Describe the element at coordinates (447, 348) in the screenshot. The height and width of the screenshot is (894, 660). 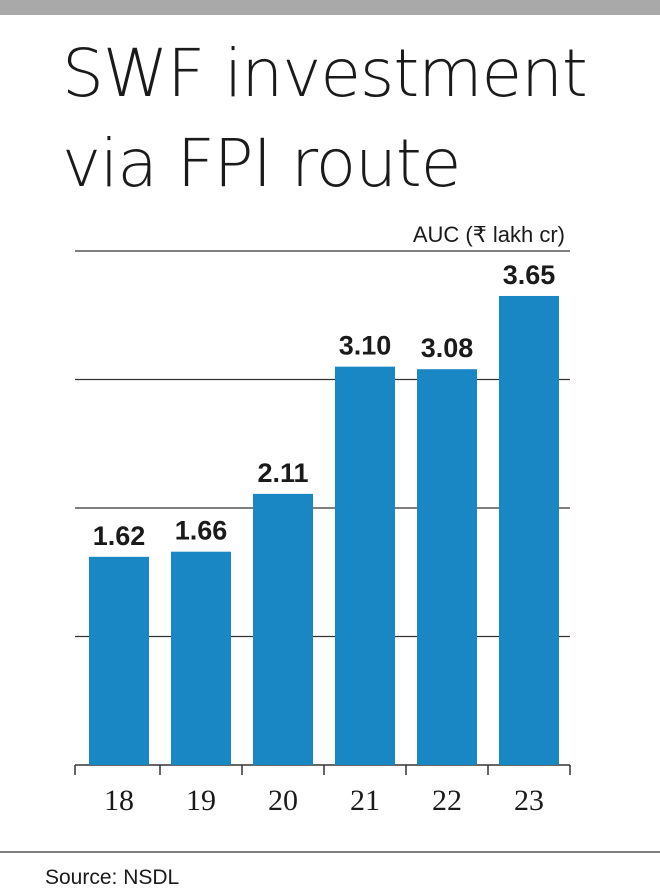
I see `value-label: 3.08` at that location.